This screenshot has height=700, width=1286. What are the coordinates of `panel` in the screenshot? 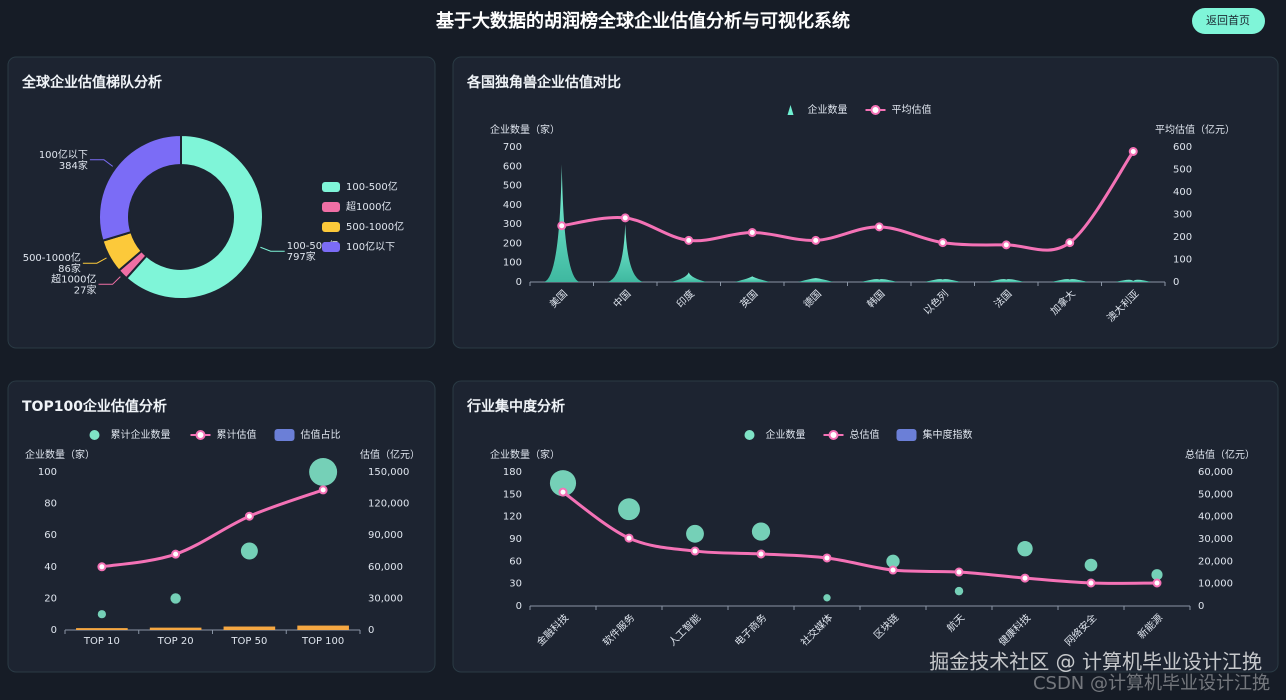 It's located at (221, 202).